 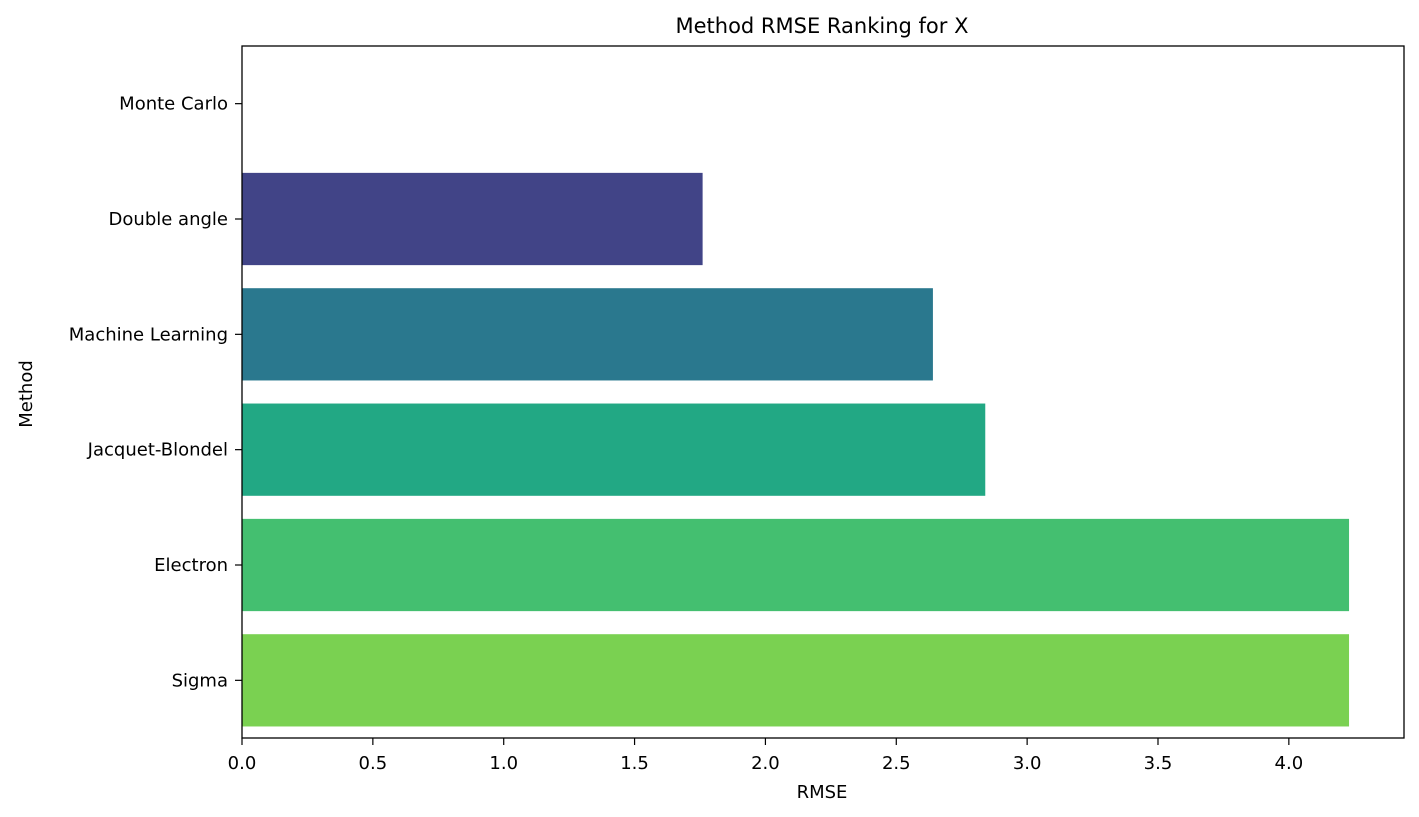 I want to click on x-tick-label: 1.0, so click(x=503, y=763).